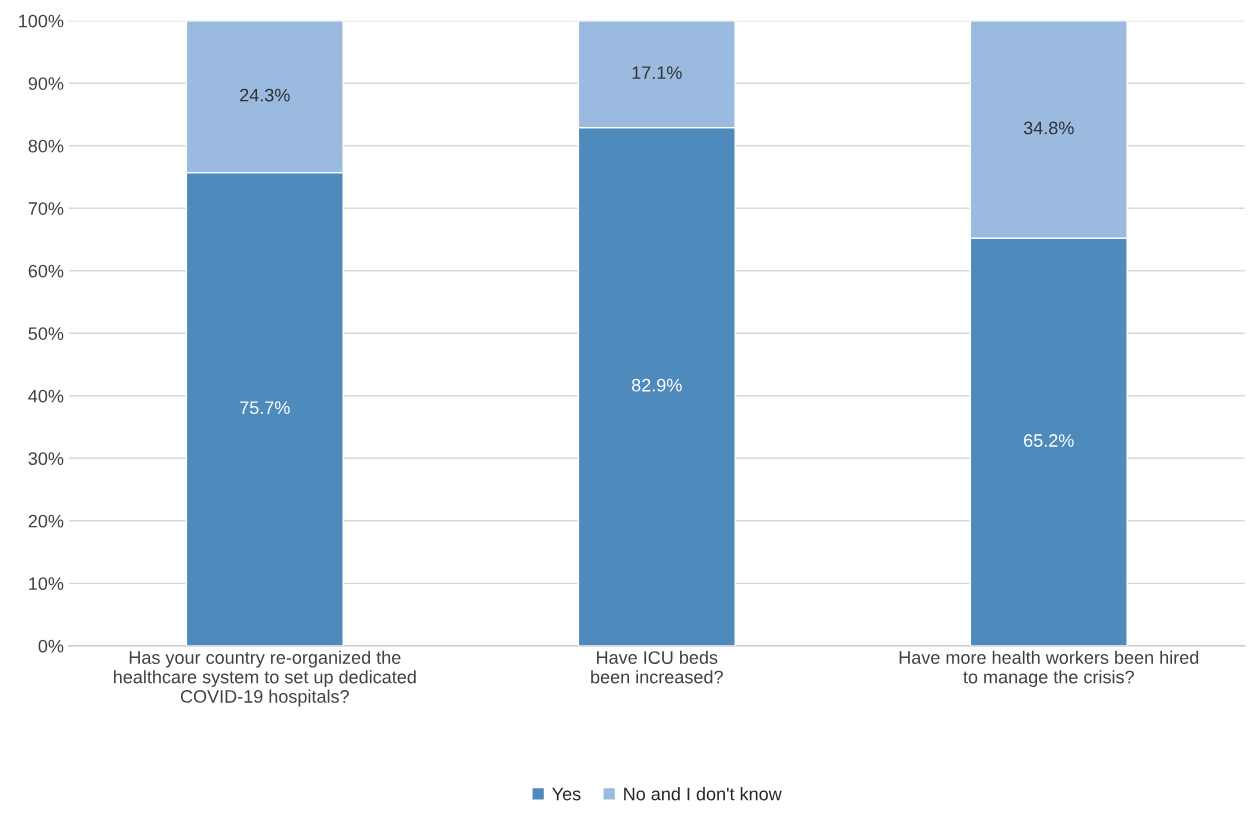  What do you see at coordinates (656, 385) in the screenshot?
I see `data-label: 82.9%` at bounding box center [656, 385].